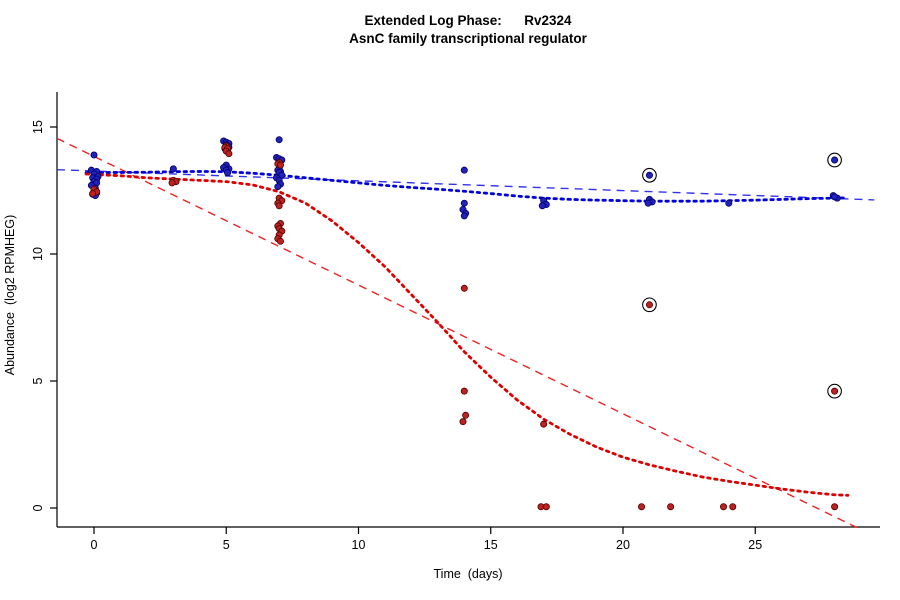  Describe the element at coordinates (359, 545) in the screenshot. I see `x-tick-label: 10` at that location.